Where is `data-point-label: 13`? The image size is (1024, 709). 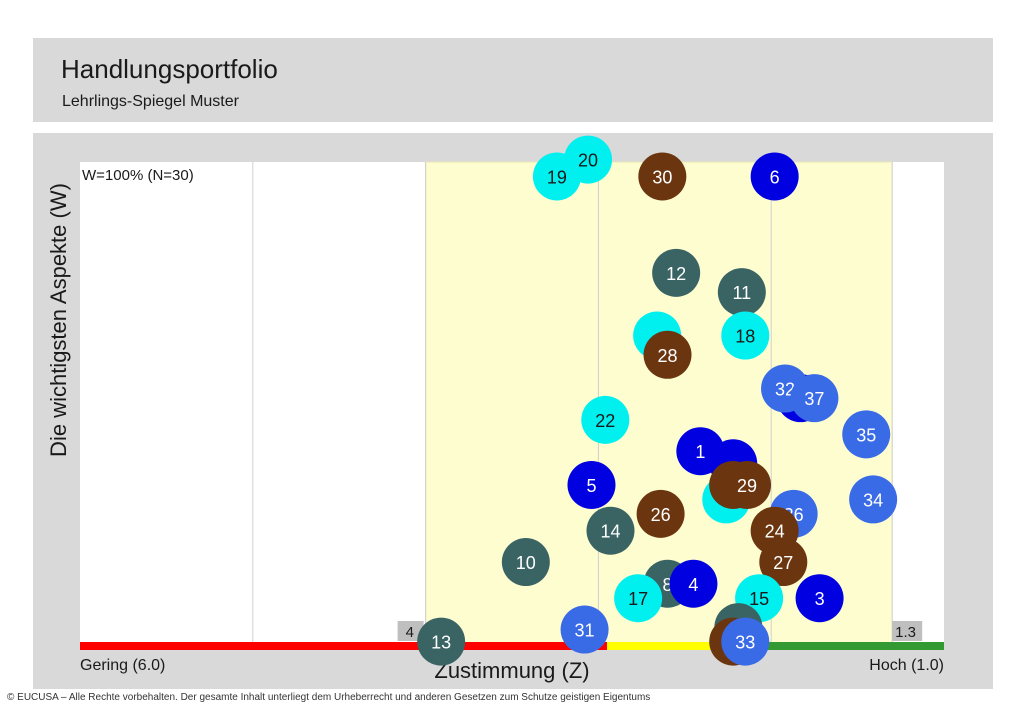 data-point-label: 13 is located at coordinates (441, 643).